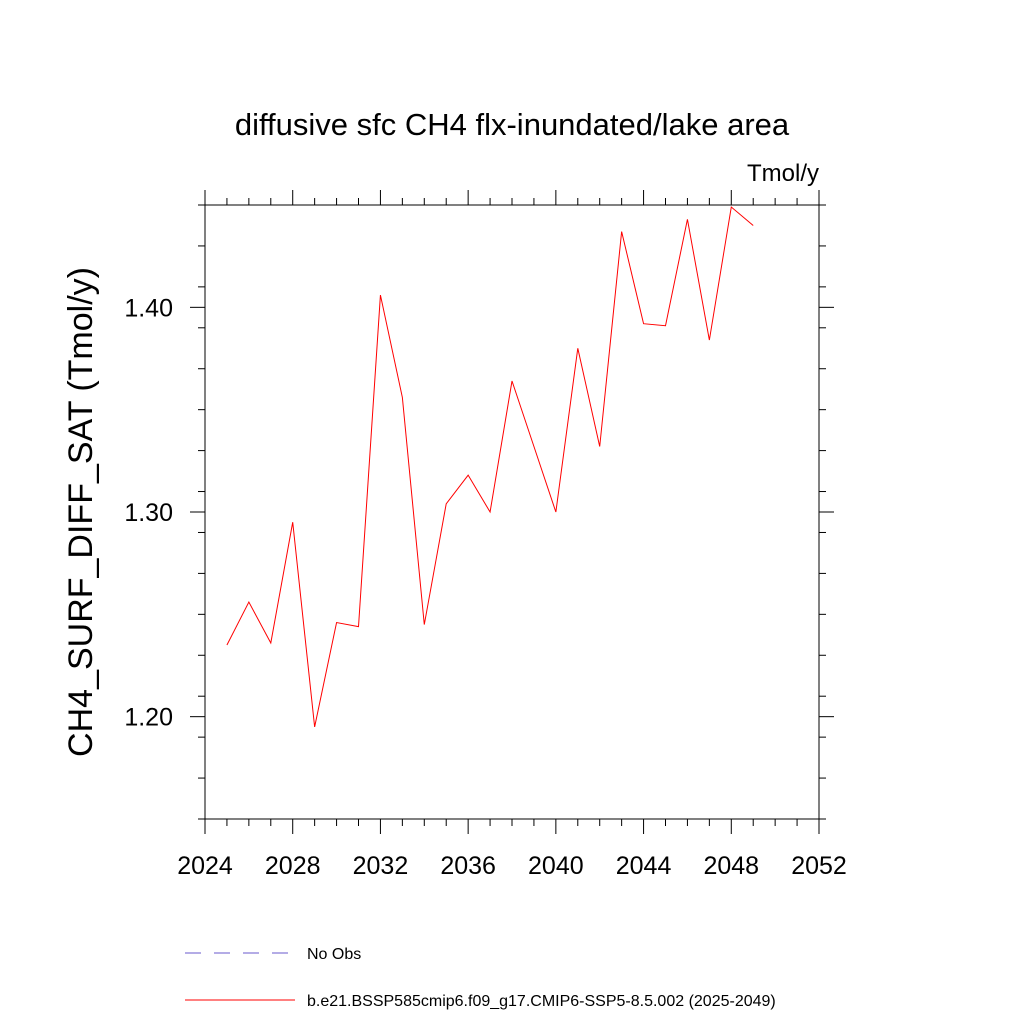  Describe the element at coordinates (381, 866) in the screenshot. I see `x-tick-label: 2032` at that location.